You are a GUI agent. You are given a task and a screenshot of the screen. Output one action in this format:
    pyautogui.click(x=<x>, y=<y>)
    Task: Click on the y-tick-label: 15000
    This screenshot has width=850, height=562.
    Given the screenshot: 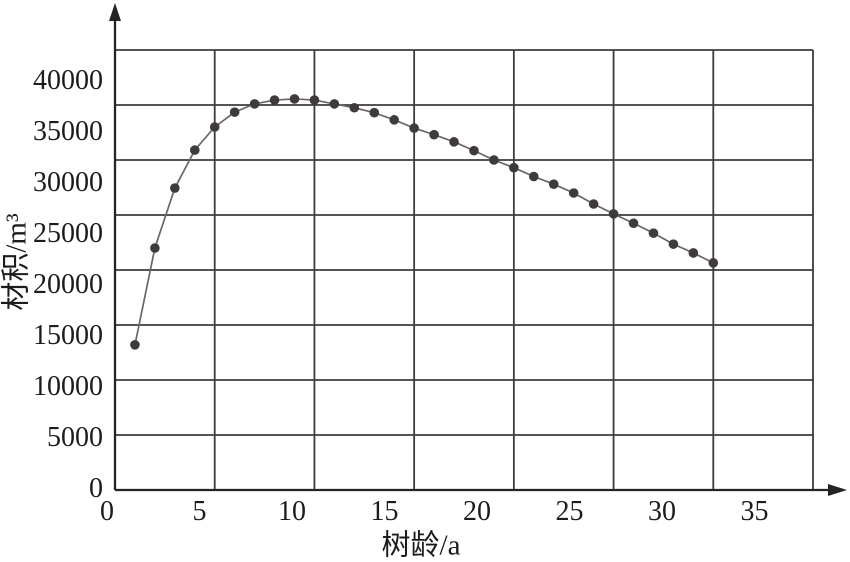 What is the action you would take?
    pyautogui.click(x=68, y=335)
    